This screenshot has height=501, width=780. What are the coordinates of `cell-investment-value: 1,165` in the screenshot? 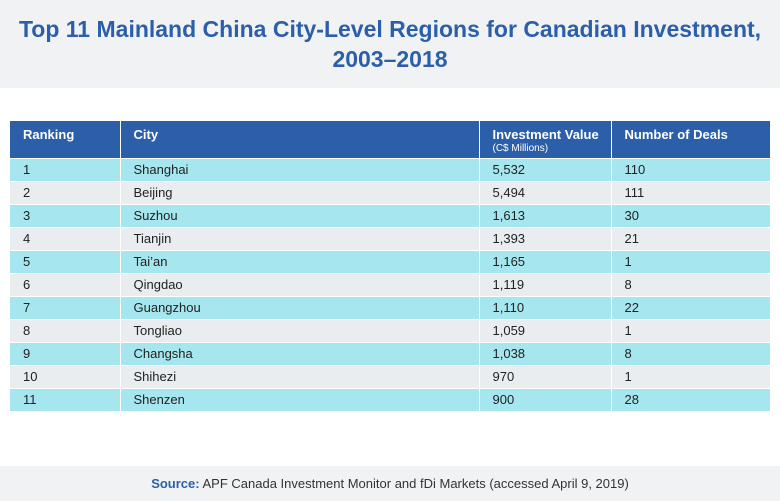 It's located at (544, 261).